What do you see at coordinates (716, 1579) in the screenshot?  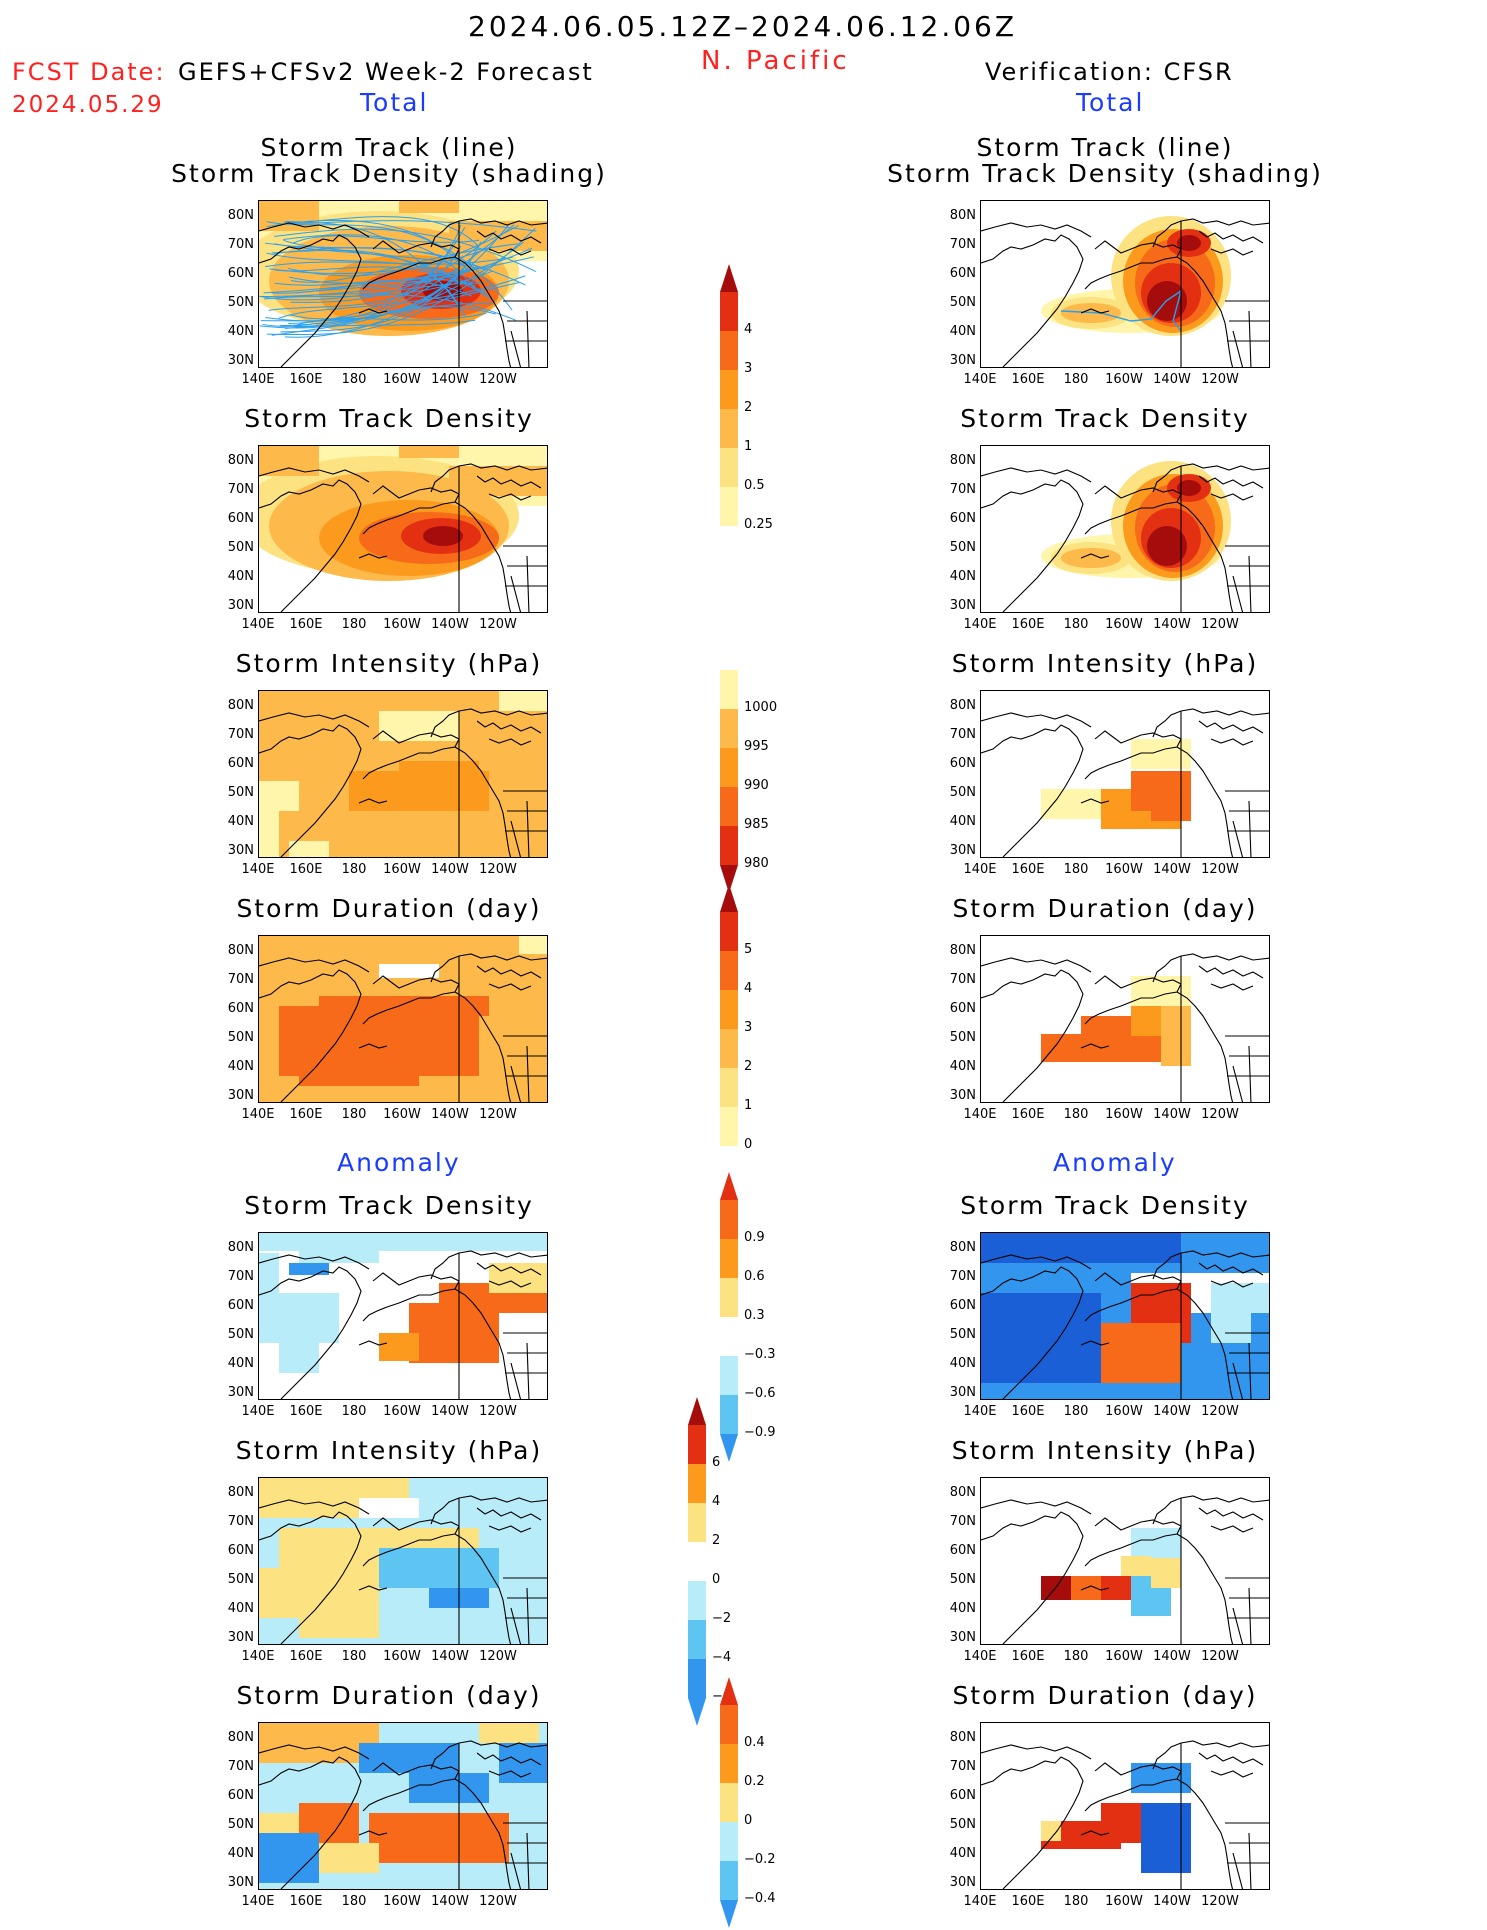 I see `colorbar-label: 0` at bounding box center [716, 1579].